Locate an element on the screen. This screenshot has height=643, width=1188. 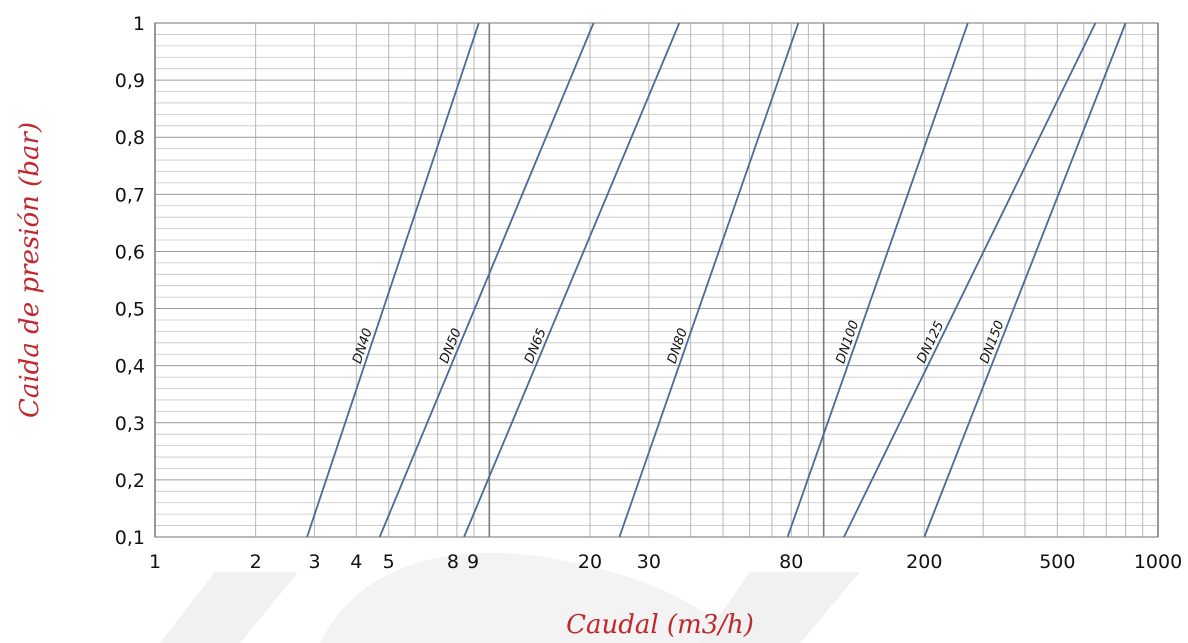
series-label-dn50: DN50 is located at coordinates (451, 345).